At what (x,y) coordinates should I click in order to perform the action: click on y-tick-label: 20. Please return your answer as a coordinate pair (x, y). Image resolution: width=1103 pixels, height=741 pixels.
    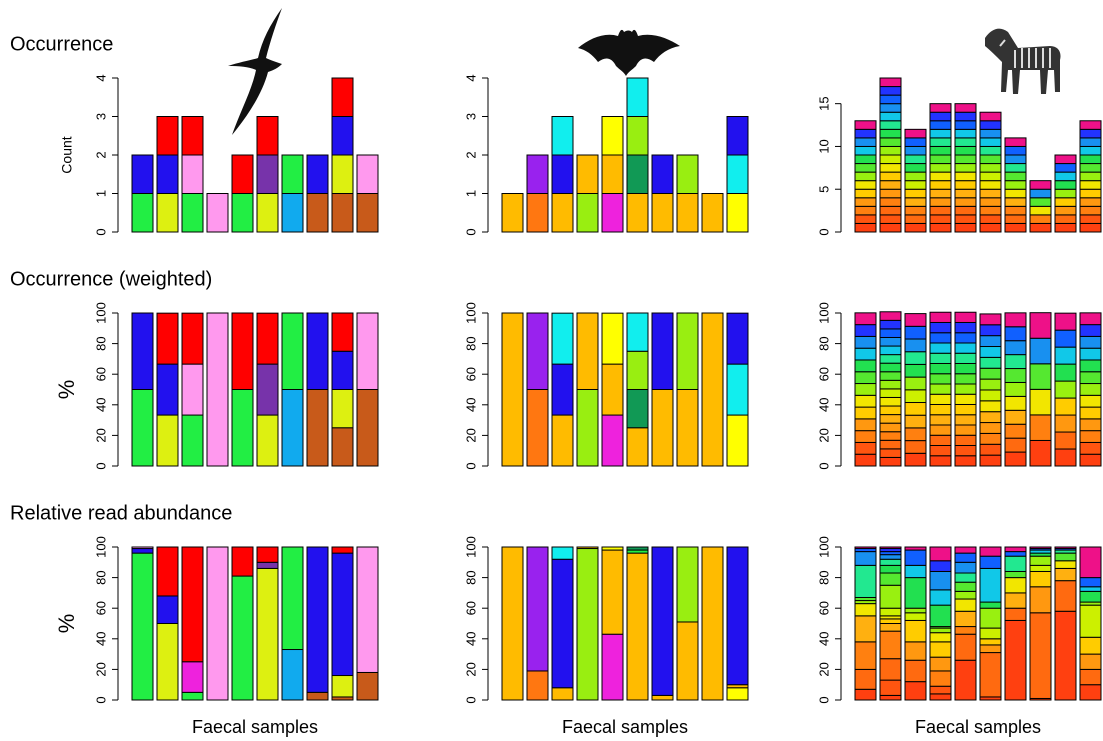
    Looking at the image, I should click on (470, 435).